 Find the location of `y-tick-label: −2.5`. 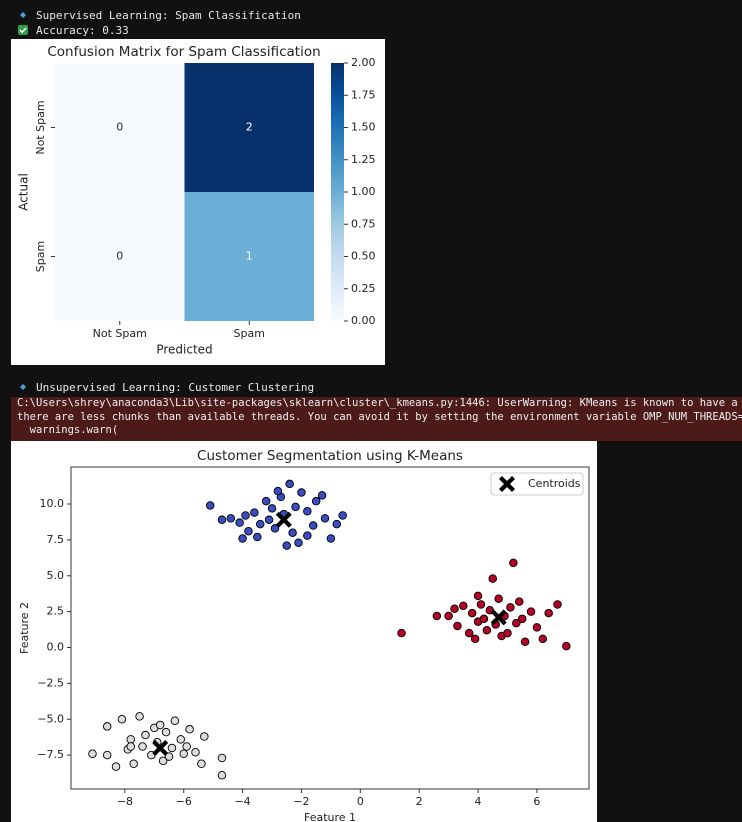

y-tick-label: −2.5 is located at coordinates (50, 682).